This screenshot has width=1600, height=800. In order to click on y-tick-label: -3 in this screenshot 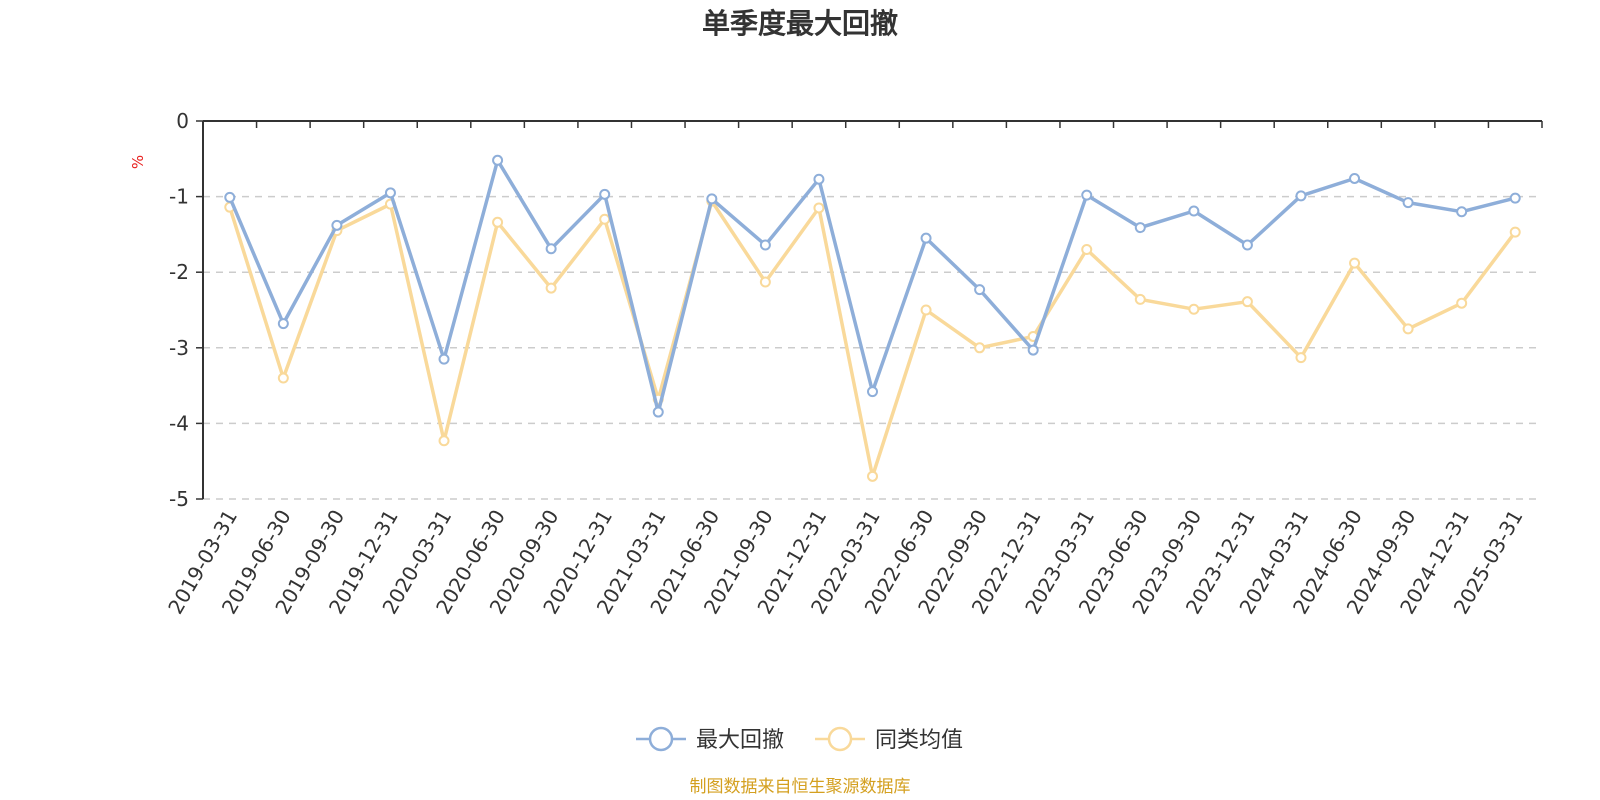, I will do `click(179, 348)`.